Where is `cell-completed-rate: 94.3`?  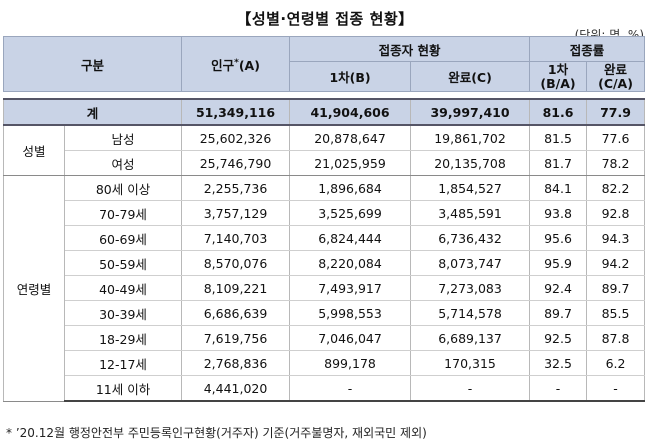
cell-completed-rate: 94.3 is located at coordinates (616, 238).